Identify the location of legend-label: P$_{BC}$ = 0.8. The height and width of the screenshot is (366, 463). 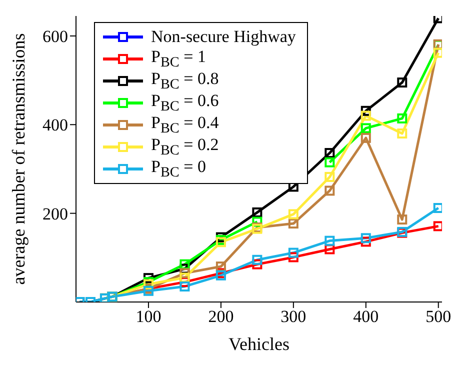
(185, 80).